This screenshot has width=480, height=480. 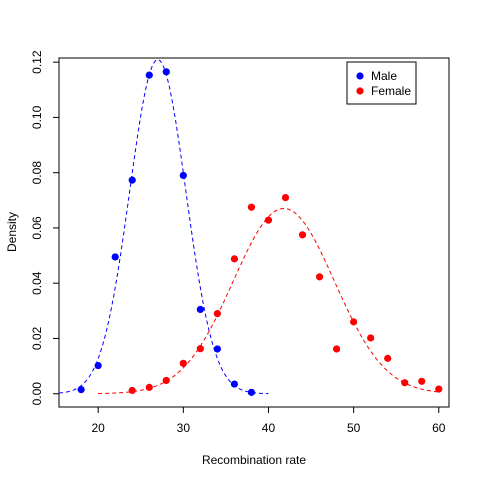 I want to click on legend-marker-male, so click(x=360, y=76).